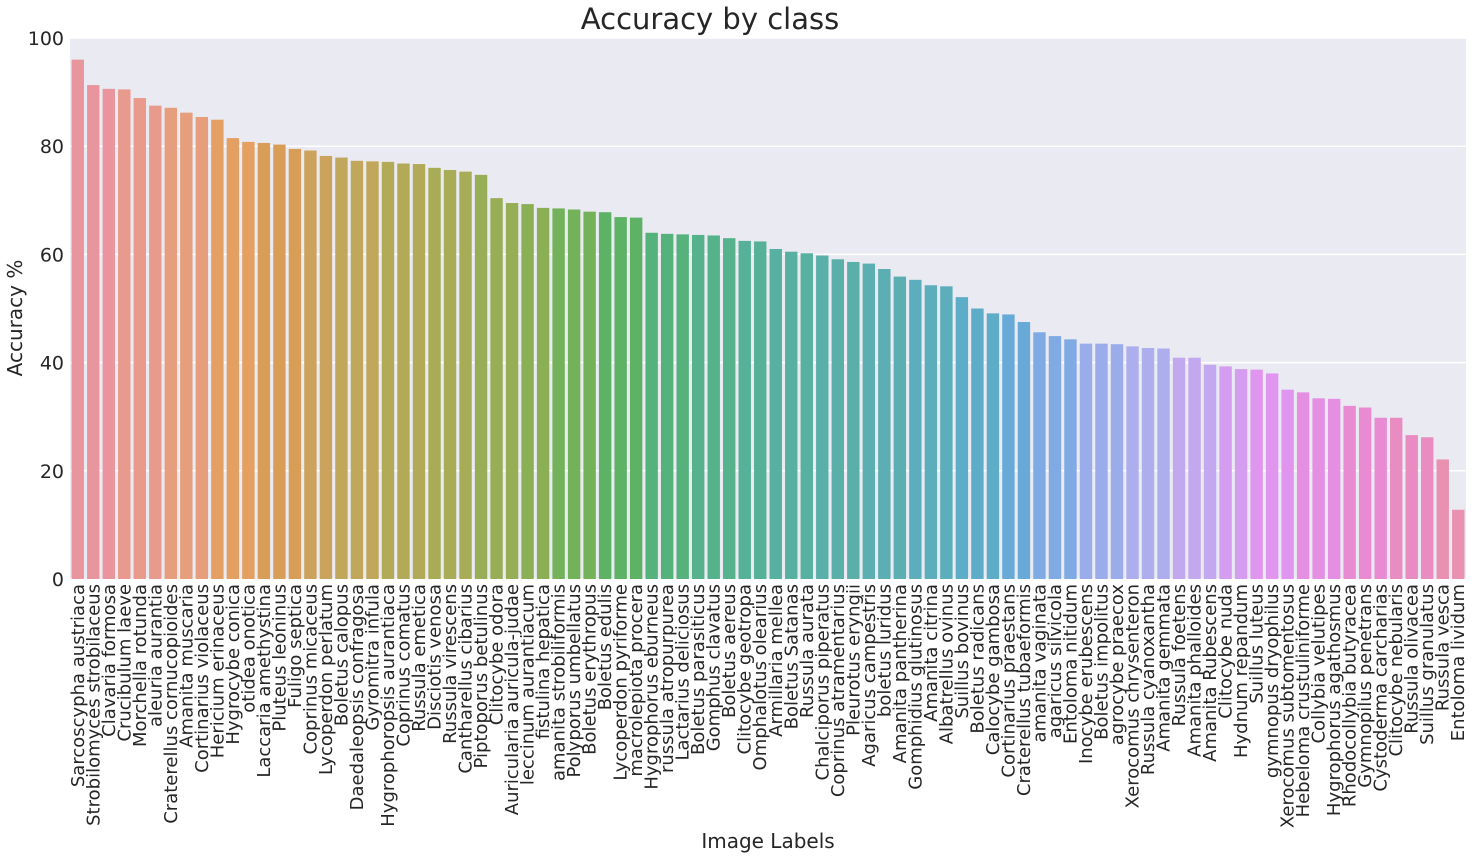  I want to click on x-tick-label: Russula olivacea, so click(1412, 659).